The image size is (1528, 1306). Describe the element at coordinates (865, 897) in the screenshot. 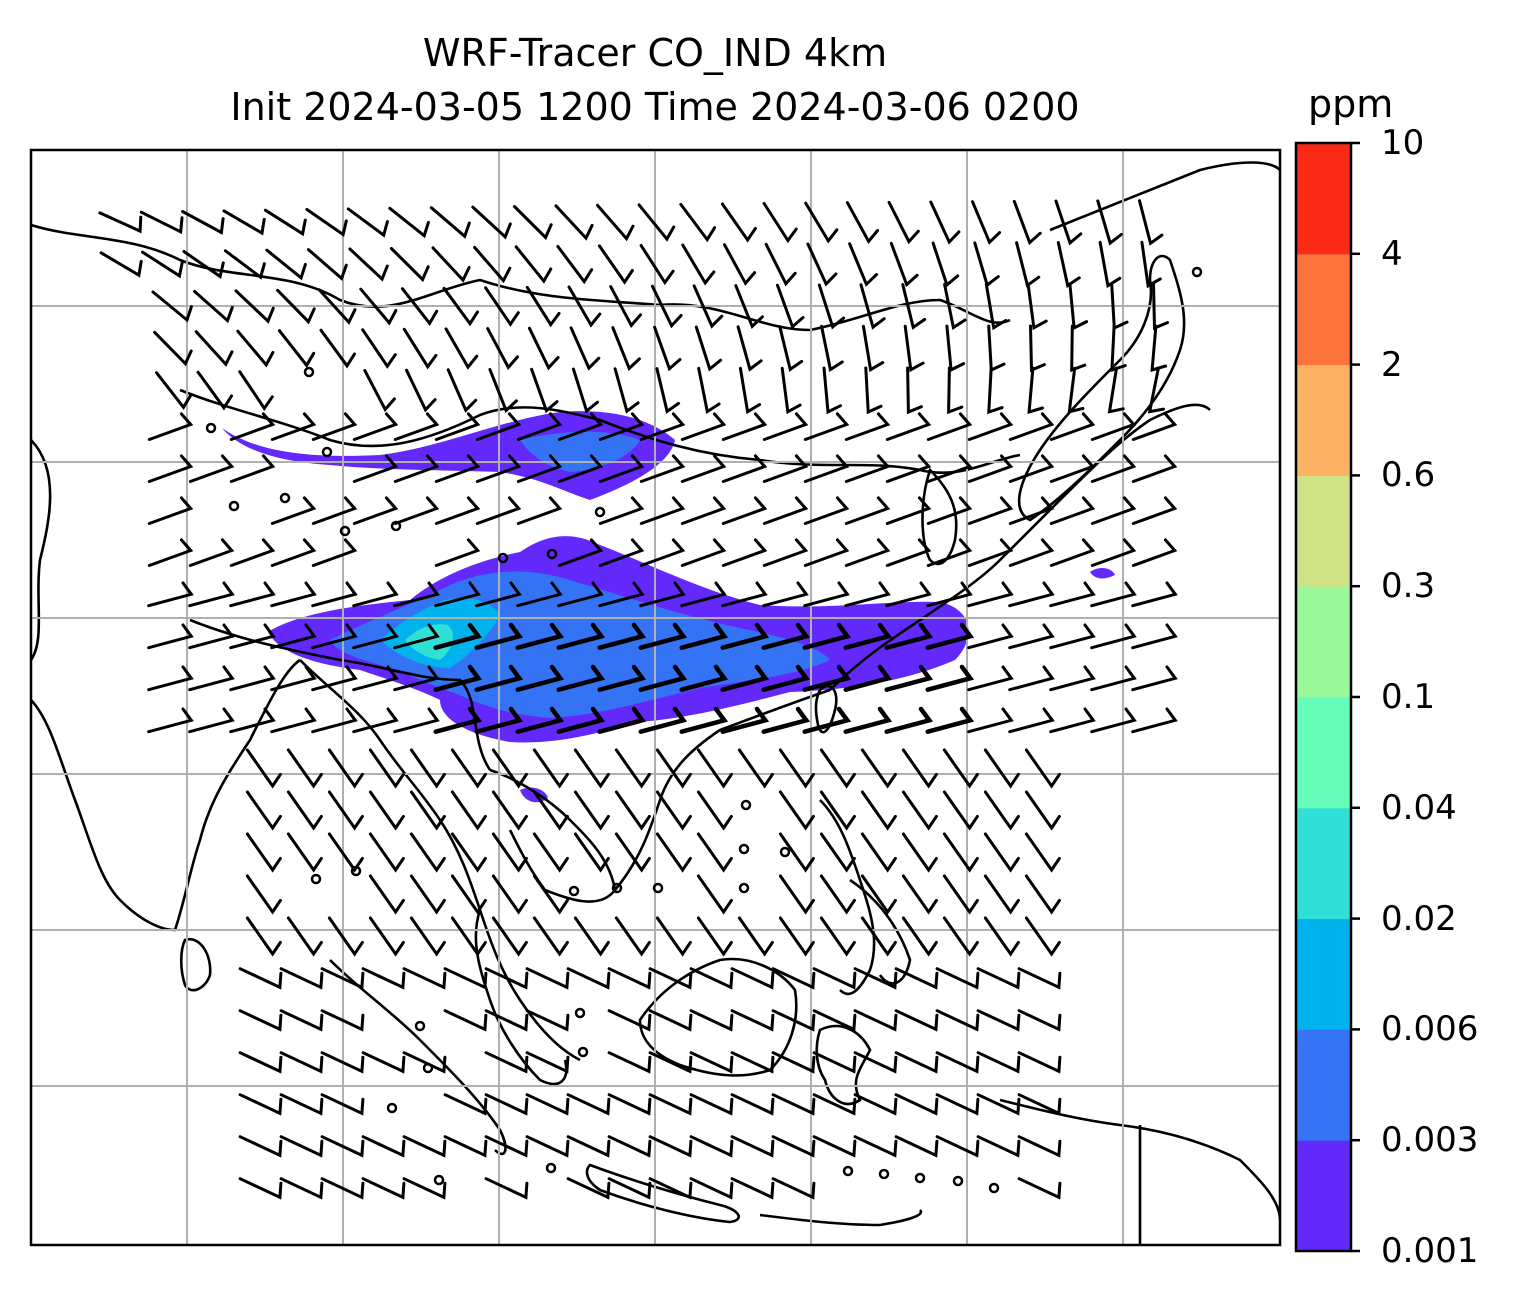

I see `coastline-philippines` at that location.